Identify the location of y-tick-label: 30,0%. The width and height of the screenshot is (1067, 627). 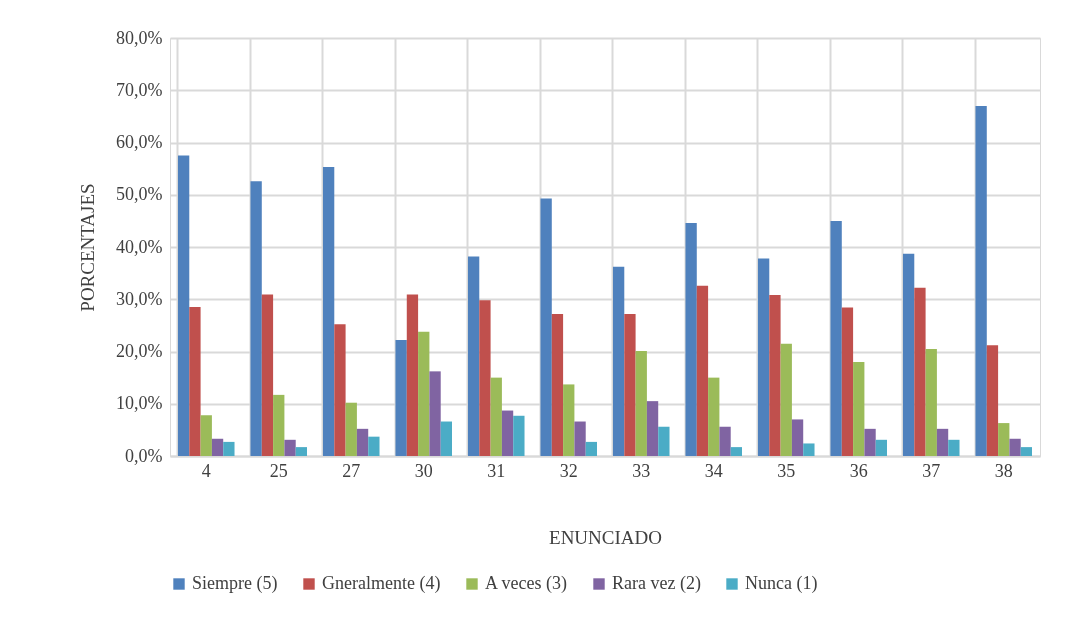
(139, 298).